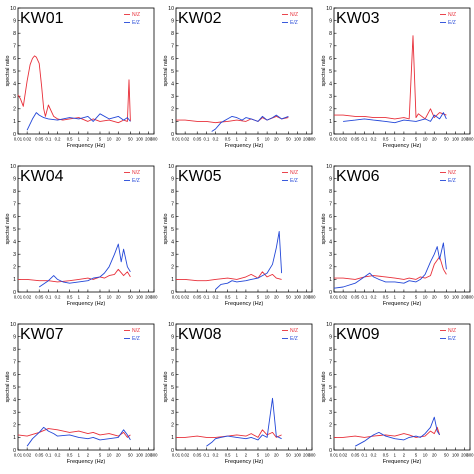 The image size is (474, 474). Describe the element at coordinates (172, 375) in the screenshot. I see `y-tick-label: 6` at that location.